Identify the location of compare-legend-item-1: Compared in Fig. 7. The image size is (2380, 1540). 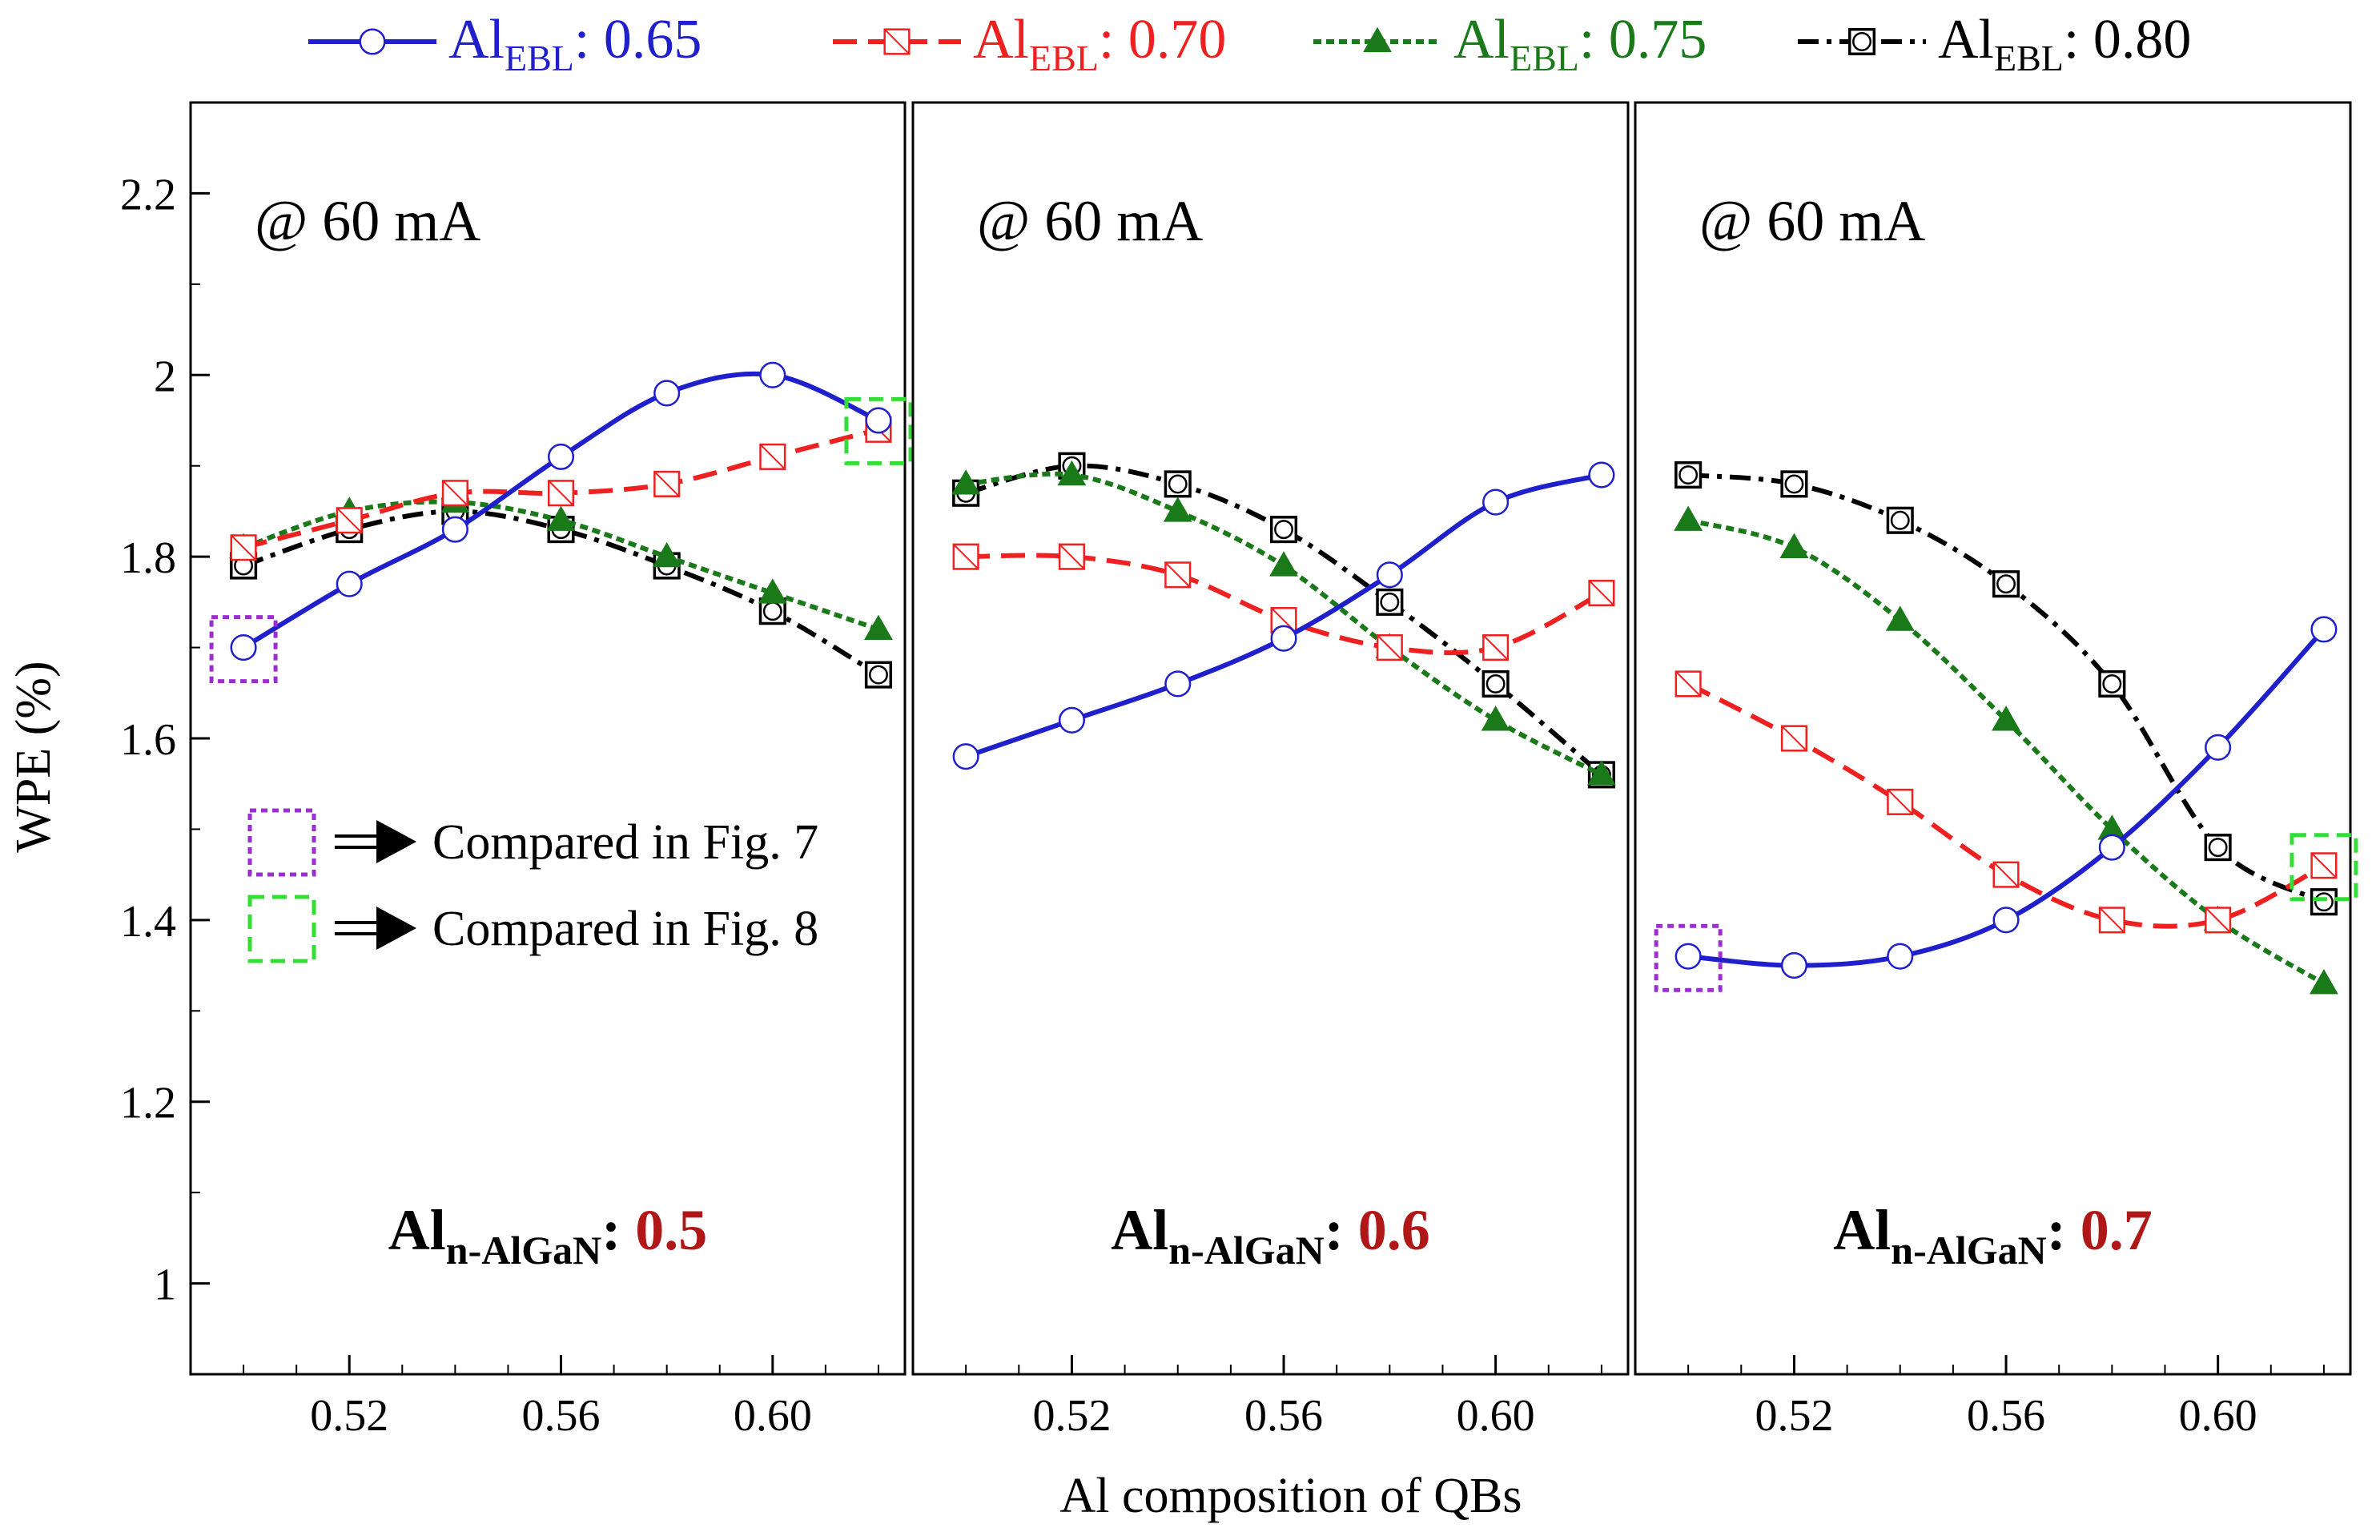
(532, 842).